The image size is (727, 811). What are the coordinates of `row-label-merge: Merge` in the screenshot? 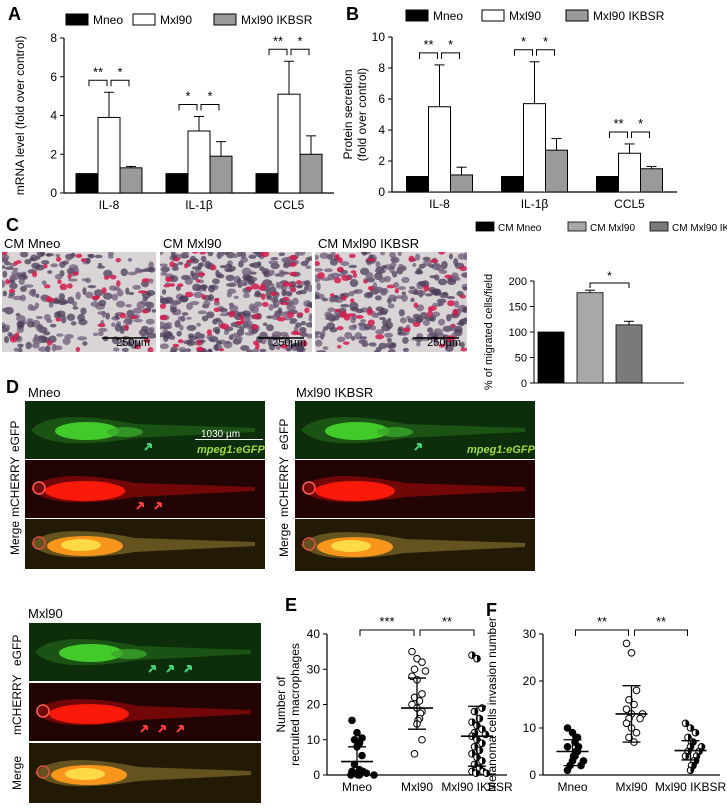 It's located at (284, 539).